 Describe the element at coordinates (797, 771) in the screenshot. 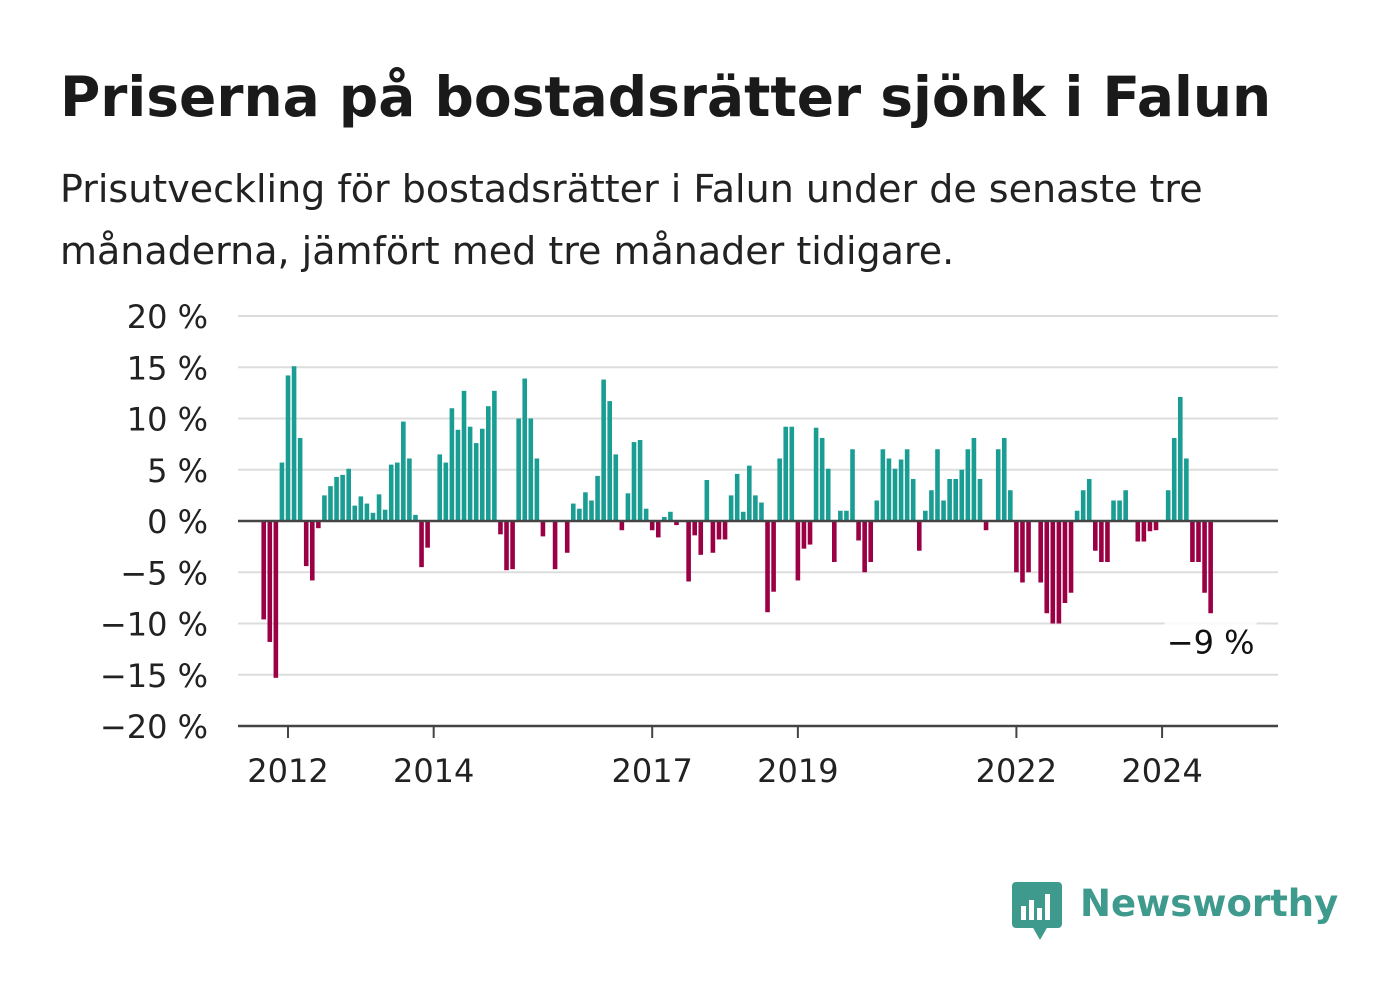

I see `x-tick-label: 2019` at that location.